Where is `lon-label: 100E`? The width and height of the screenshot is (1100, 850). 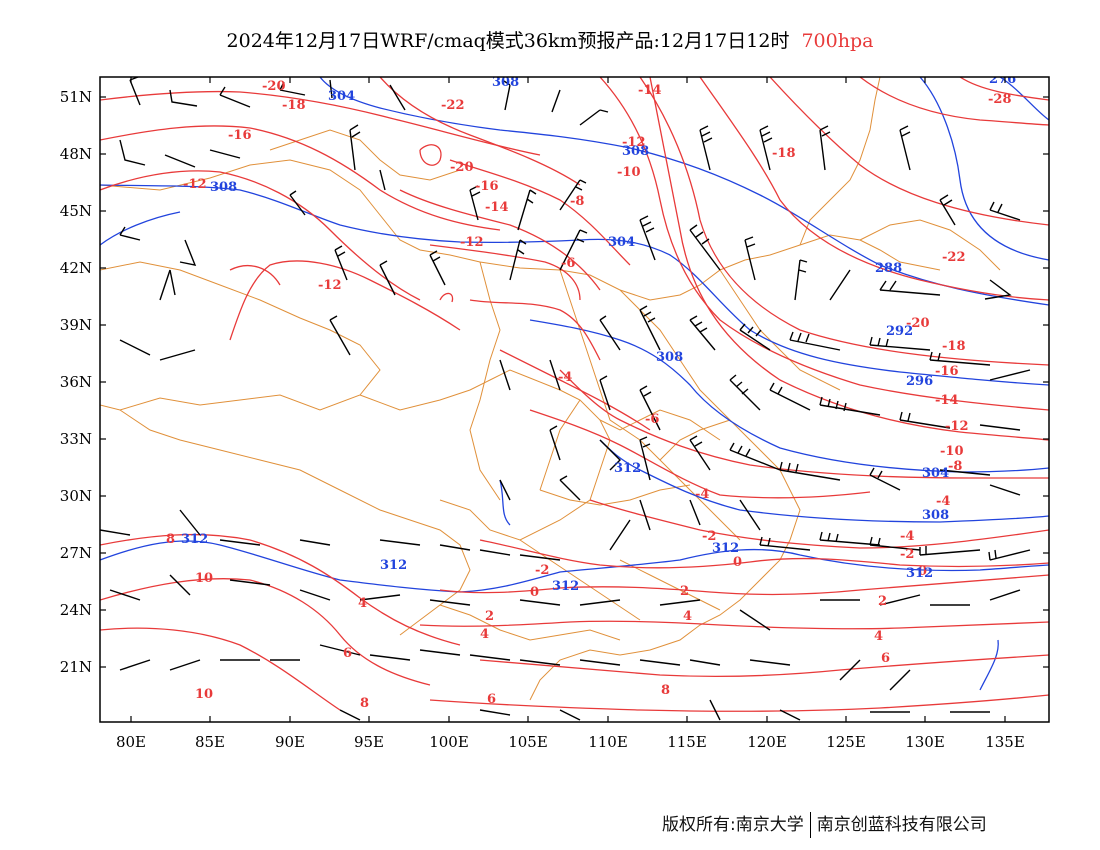
lon-label: 100E is located at coordinates (449, 742).